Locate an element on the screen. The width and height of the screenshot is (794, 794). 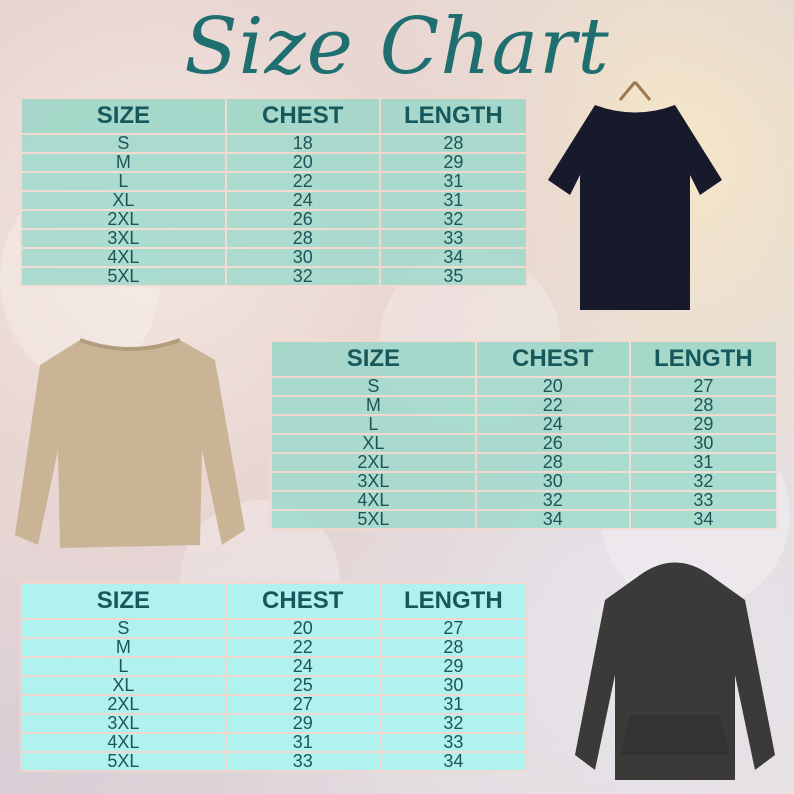
table-row: L 22 31 is located at coordinates (274, 181).